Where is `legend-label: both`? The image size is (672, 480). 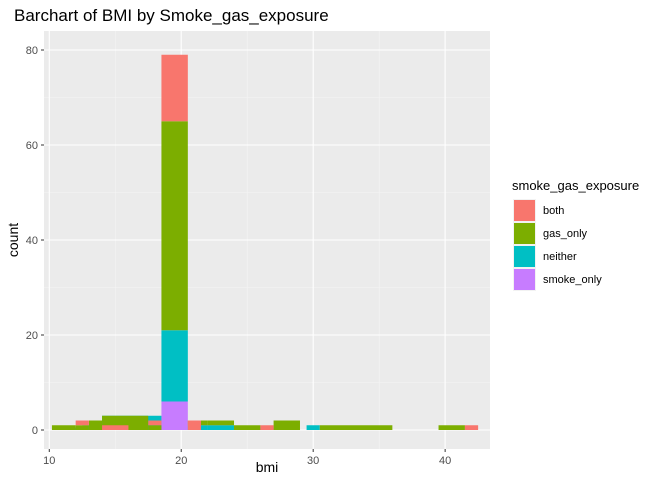
legend-label: both is located at coordinates (553, 211).